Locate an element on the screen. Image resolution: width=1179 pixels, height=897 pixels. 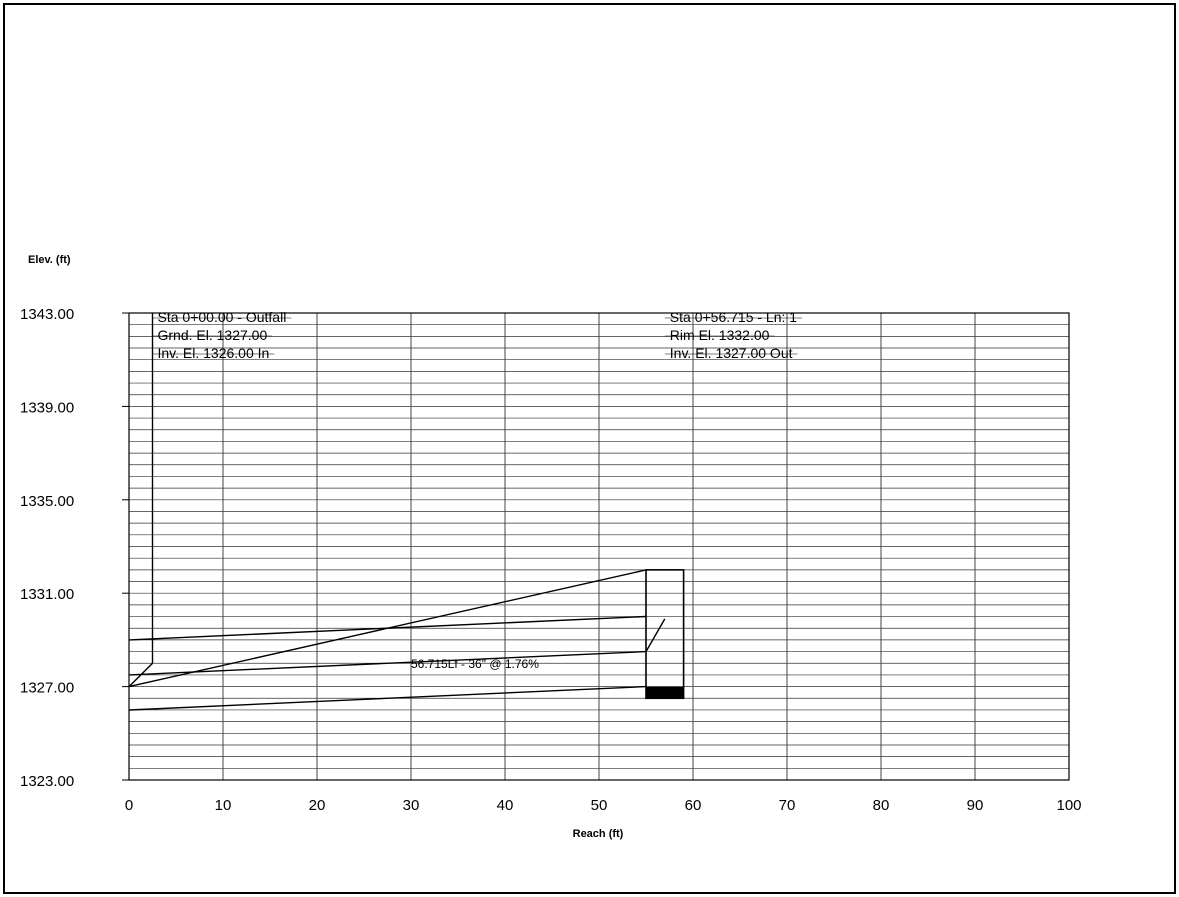
annotation-outfall-line: Grnd. El. 1327.00 is located at coordinates (213, 335).